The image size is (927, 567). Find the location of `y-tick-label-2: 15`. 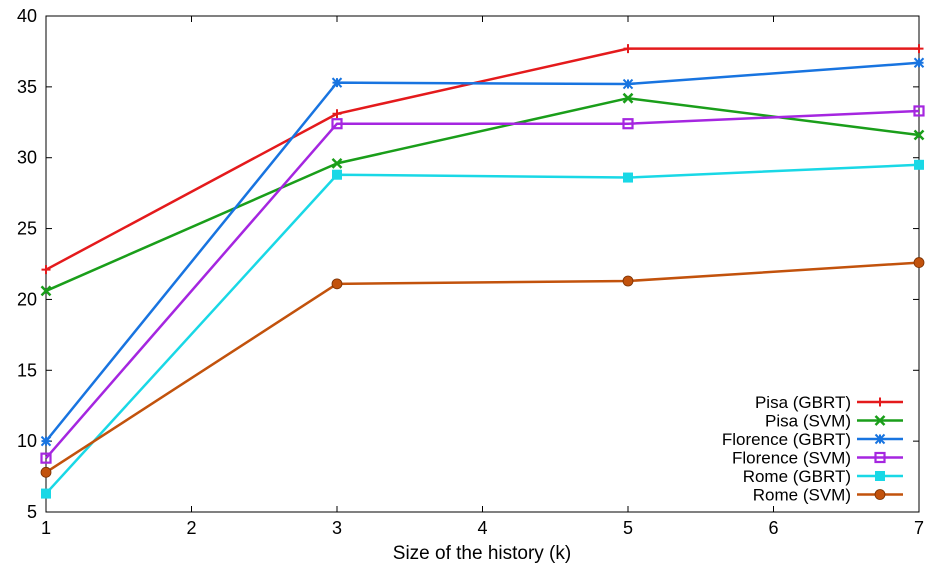

y-tick-label-2: 15 is located at coordinates (27, 370).